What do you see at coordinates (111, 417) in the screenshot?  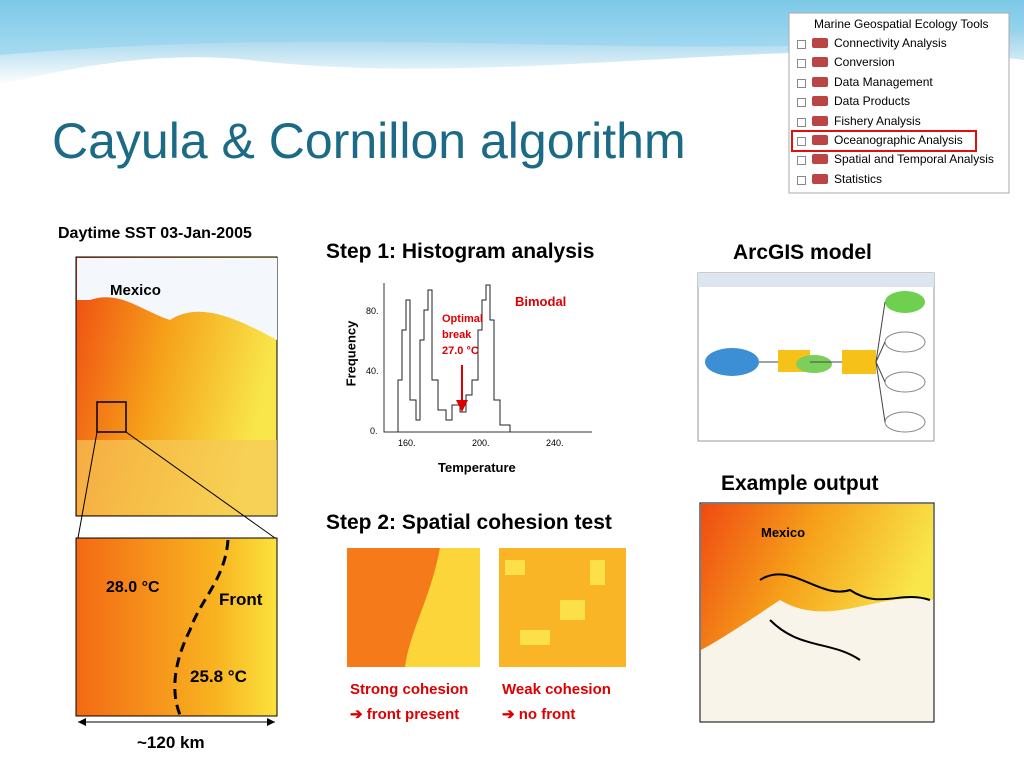 I see `zoom-box` at bounding box center [111, 417].